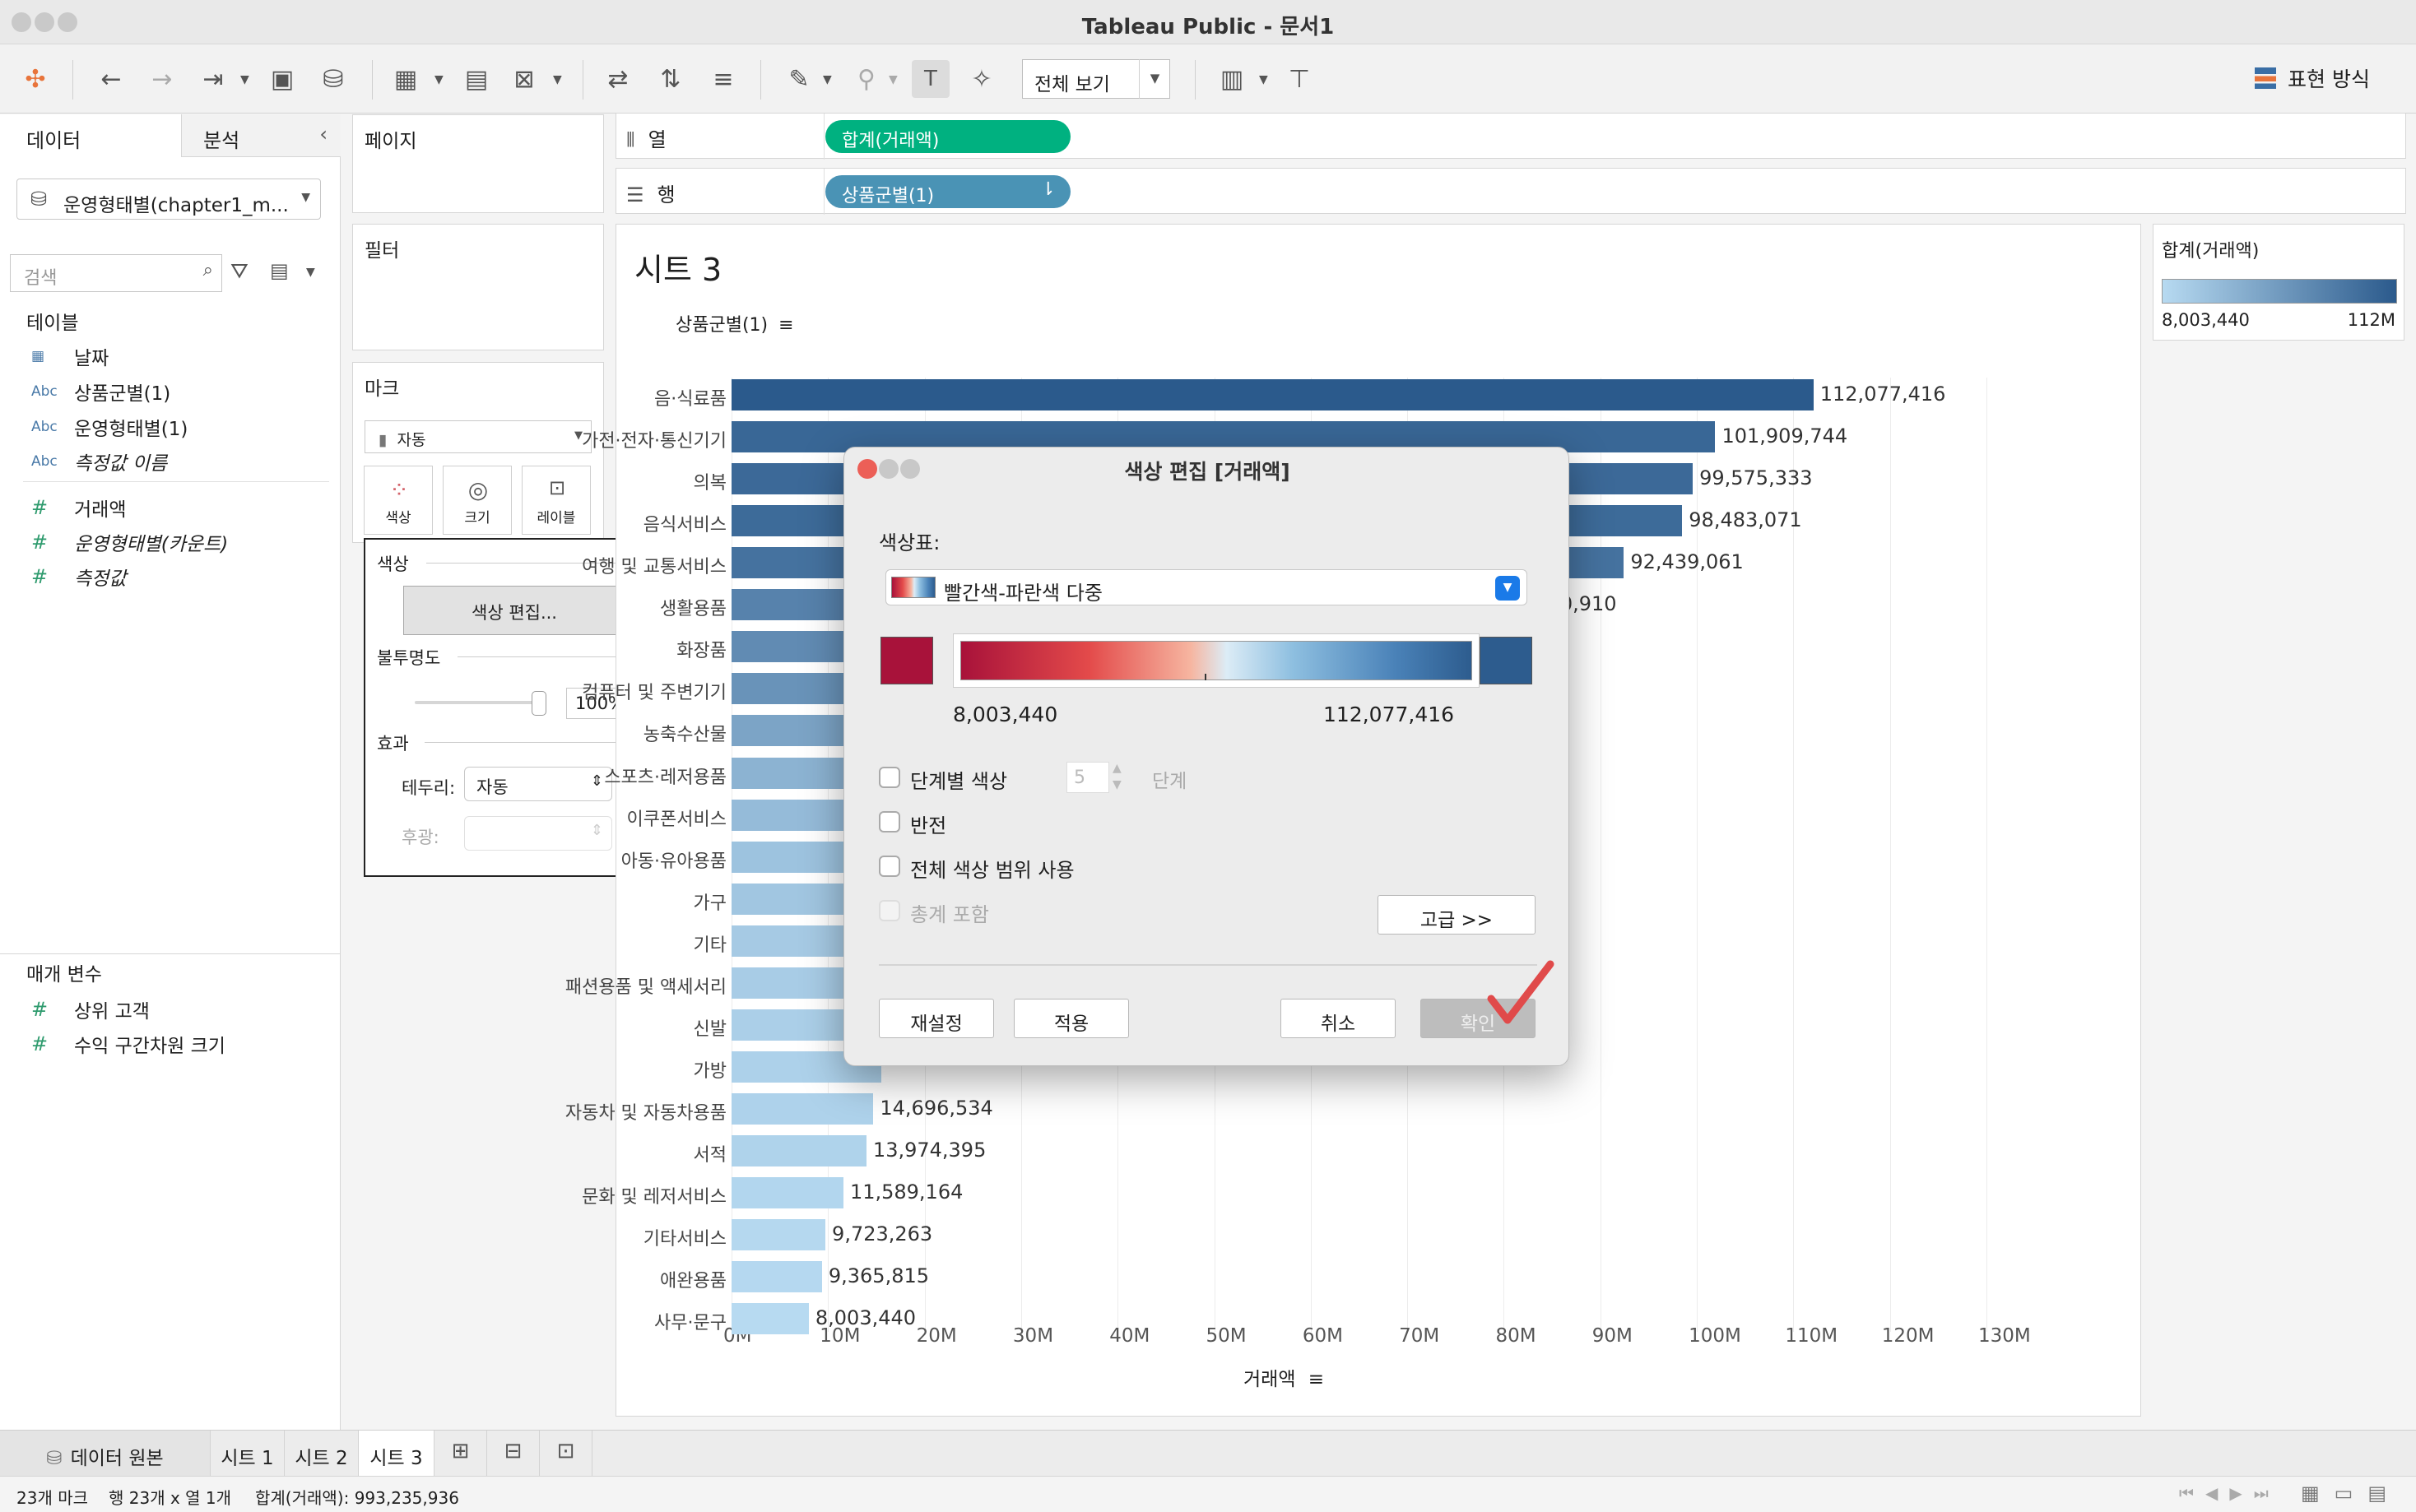  Describe the element at coordinates (1217, 660) in the screenshot. I see `color-range-bar` at that location.